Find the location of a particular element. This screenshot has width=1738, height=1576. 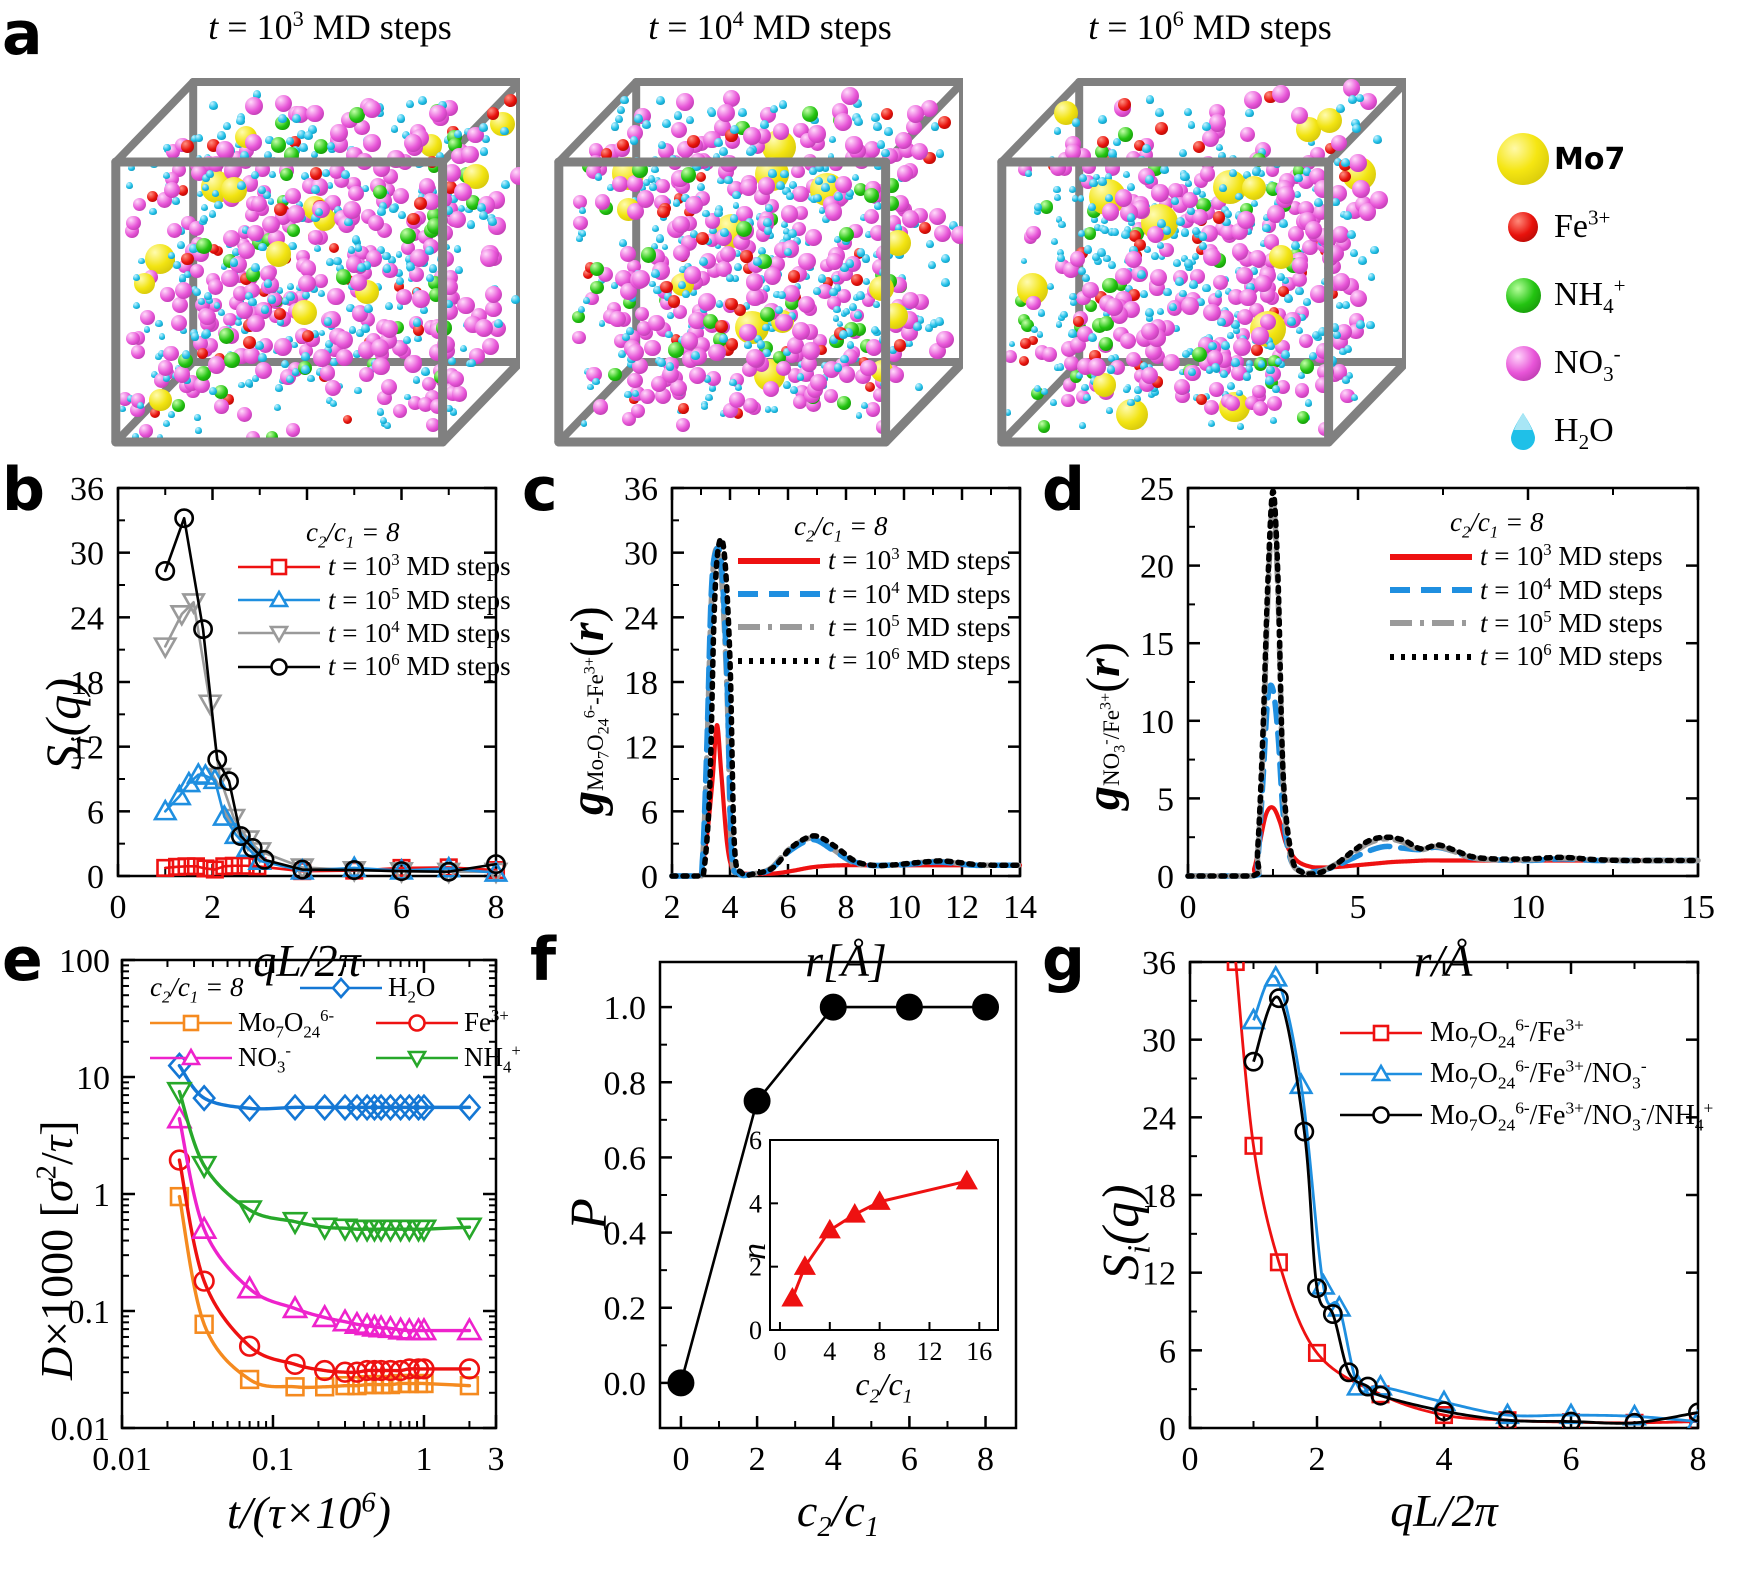

no3-sphere-icon is located at coordinates (1523, 363).